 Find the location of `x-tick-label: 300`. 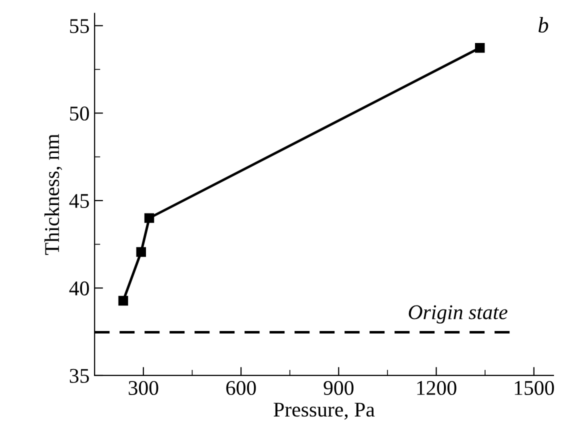

x-tick-label: 300 is located at coordinates (143, 388).